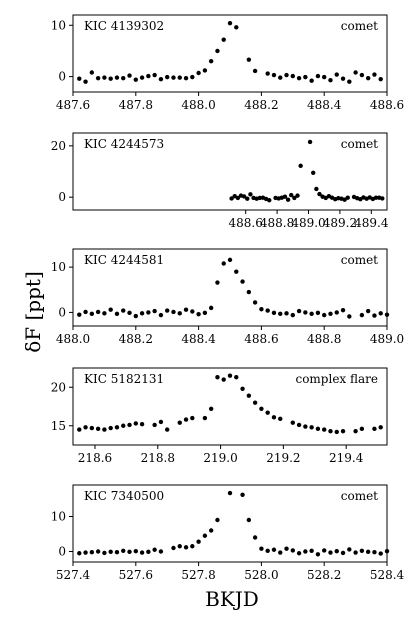 The height and width of the screenshot is (623, 415). Describe the element at coordinates (95, 458) in the screenshot. I see `x-tick-label: 218.6` at that location.